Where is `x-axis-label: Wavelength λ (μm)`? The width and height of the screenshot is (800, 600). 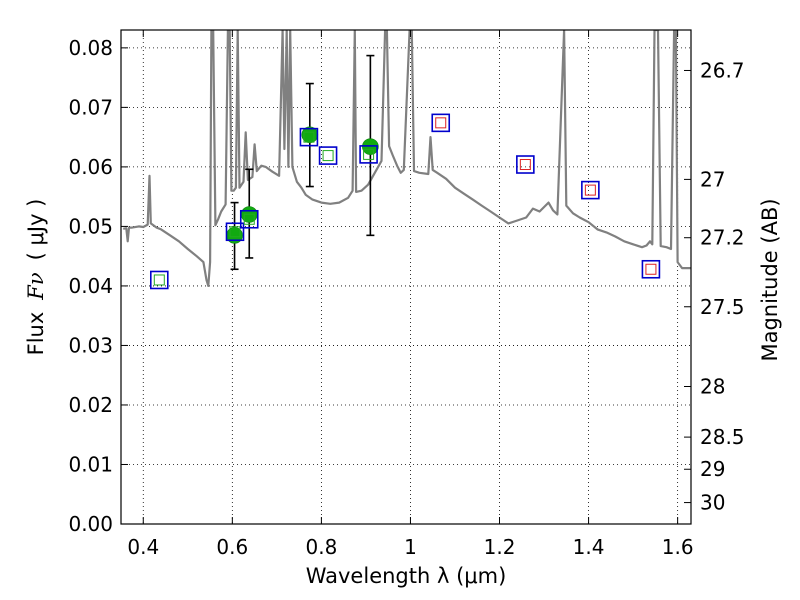
x-axis-label: Wavelength λ (μm) is located at coordinates (406, 576).